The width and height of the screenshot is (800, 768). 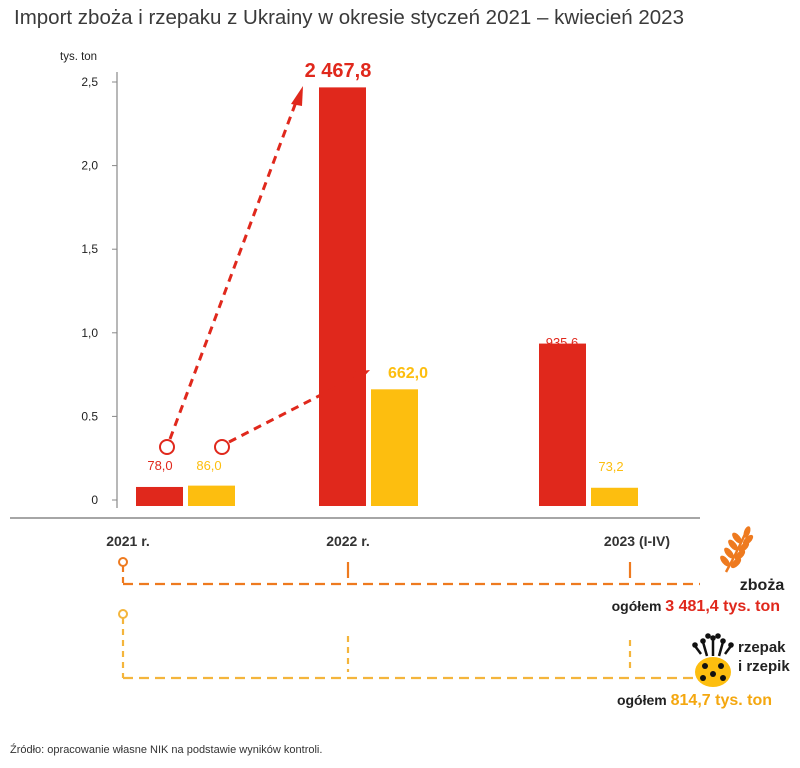 I want to click on timeline-dot-rzepak, so click(x=123, y=614).